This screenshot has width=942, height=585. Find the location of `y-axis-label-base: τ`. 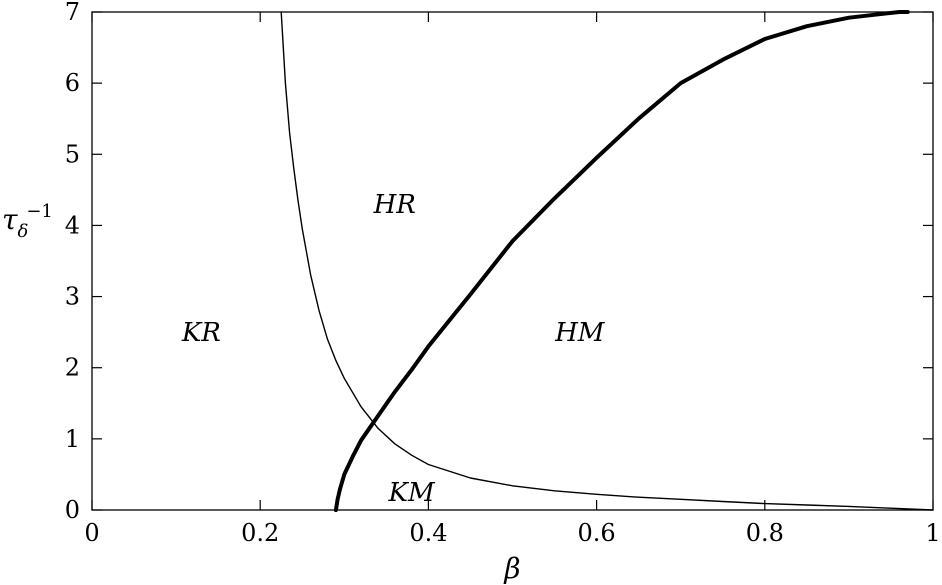

y-axis-label-base: τ is located at coordinates (10, 219).